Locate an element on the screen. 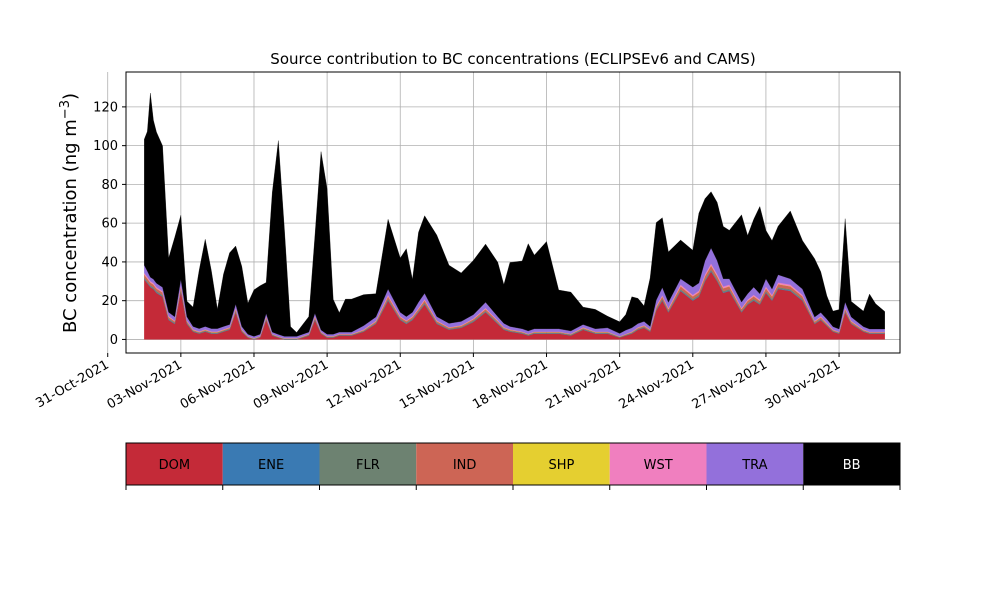 This screenshot has width=1000, height=600. legend-label-wst: WST is located at coordinates (658, 465).